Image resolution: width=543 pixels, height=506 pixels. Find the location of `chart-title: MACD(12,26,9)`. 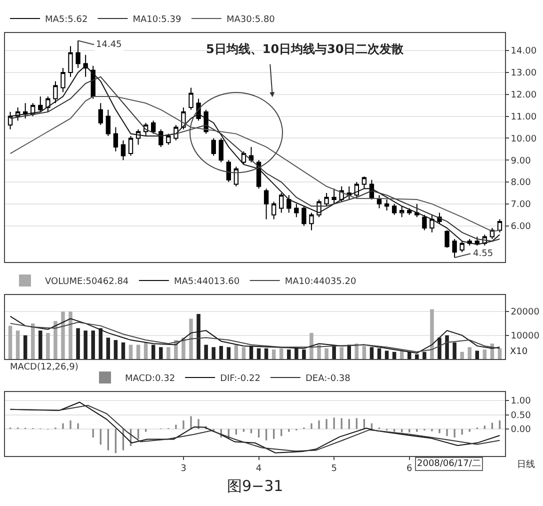

chart-title: MACD(12,26,9) is located at coordinates (44, 367).